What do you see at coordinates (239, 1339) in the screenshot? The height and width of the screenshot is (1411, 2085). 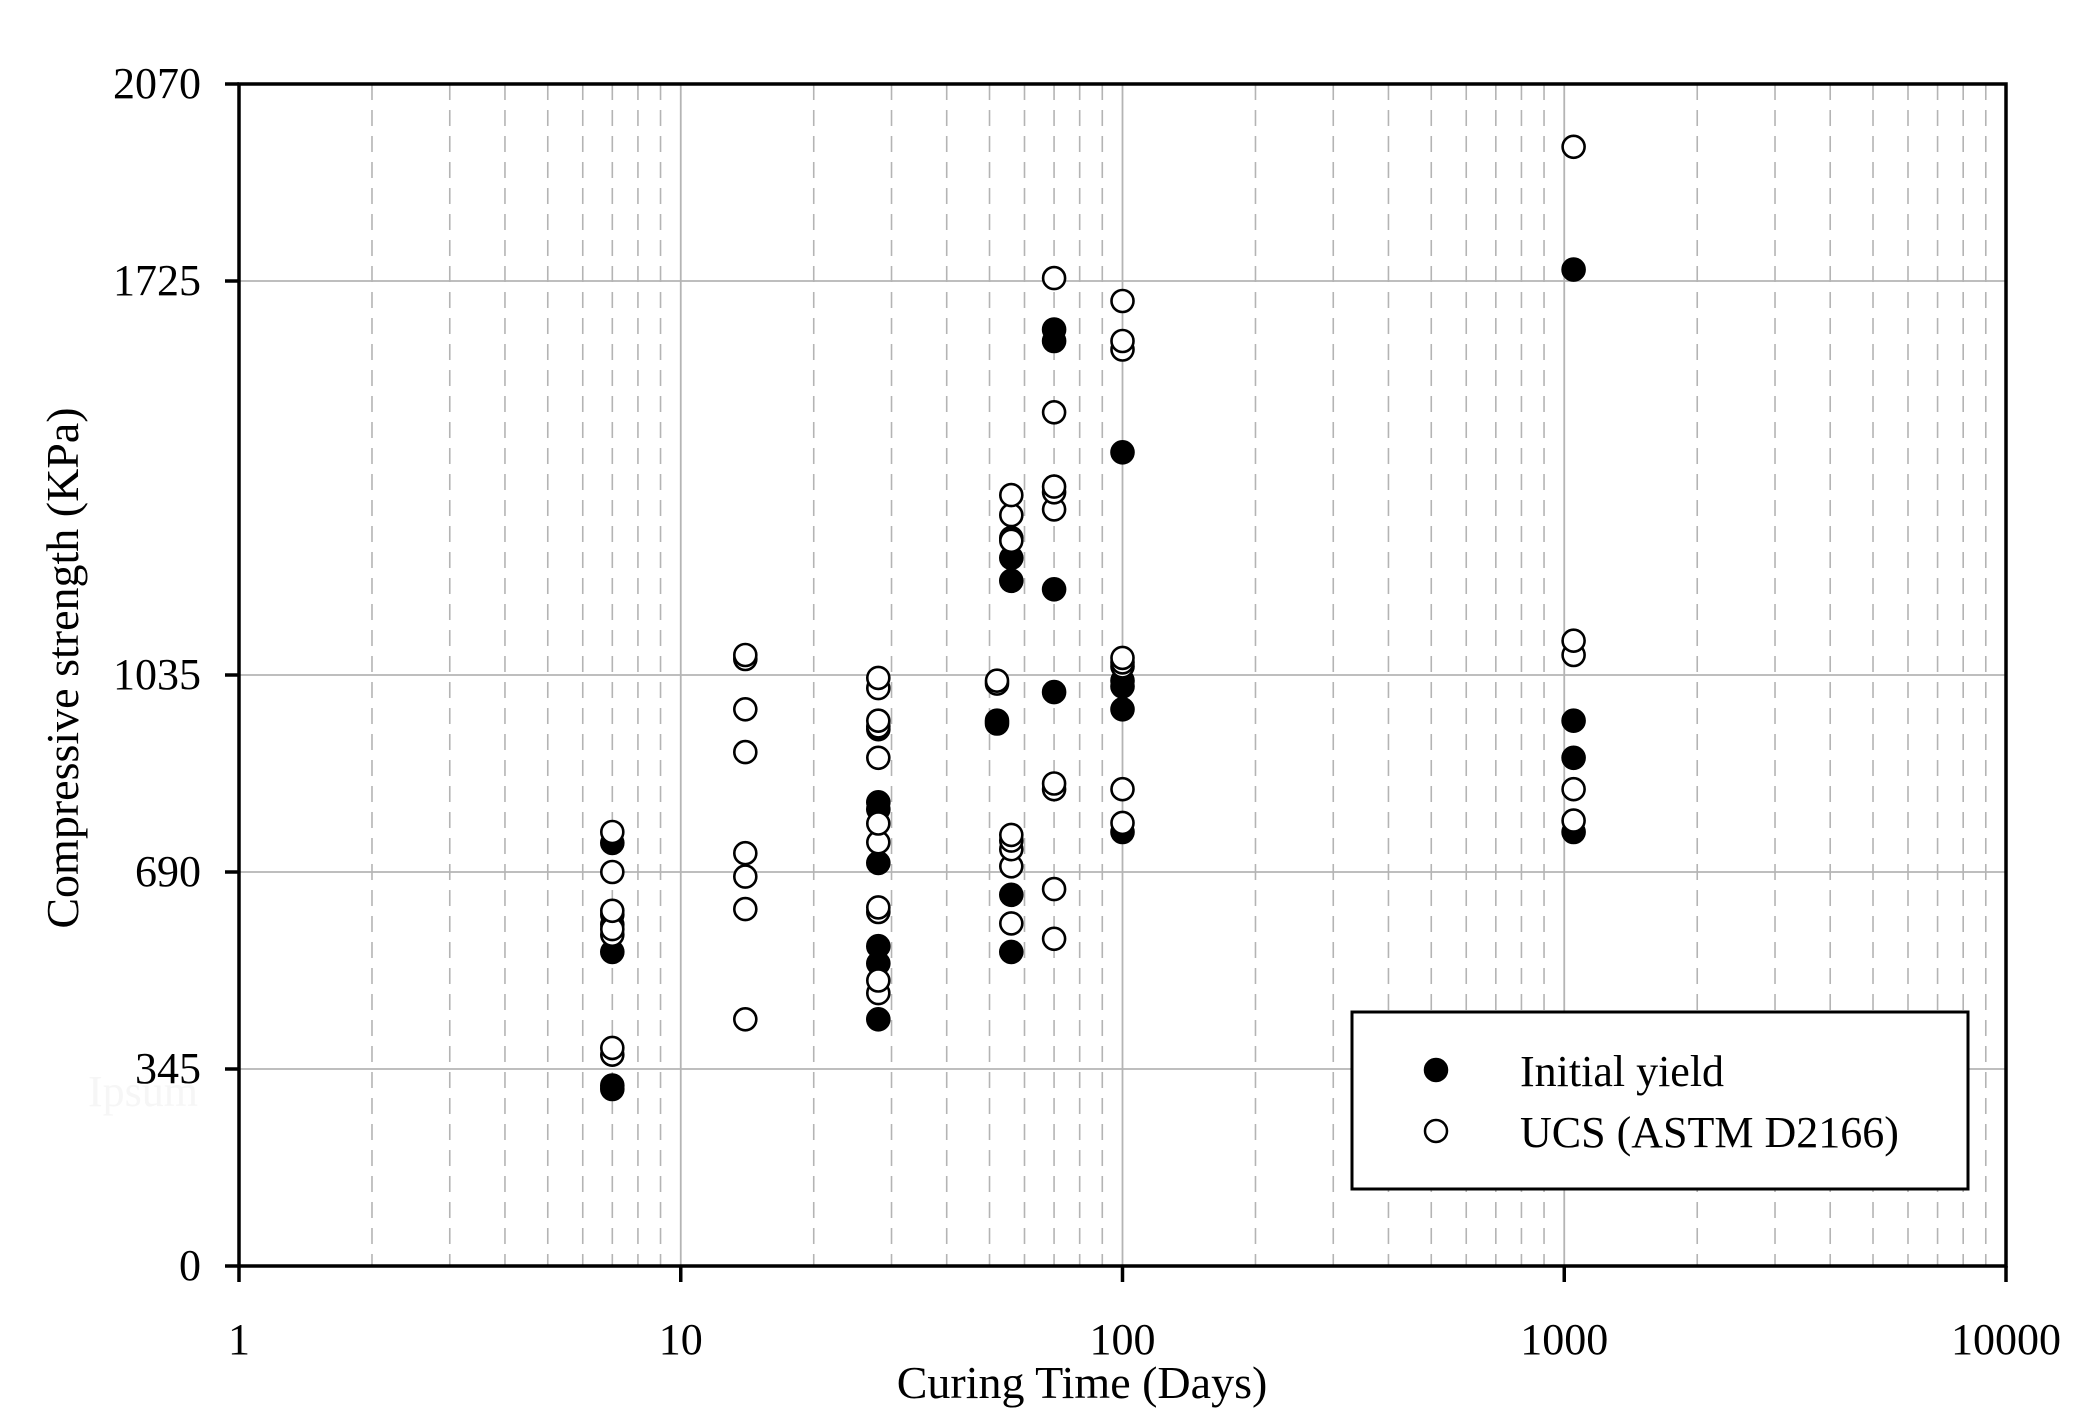 I see `x-tick-label: 1` at bounding box center [239, 1339].